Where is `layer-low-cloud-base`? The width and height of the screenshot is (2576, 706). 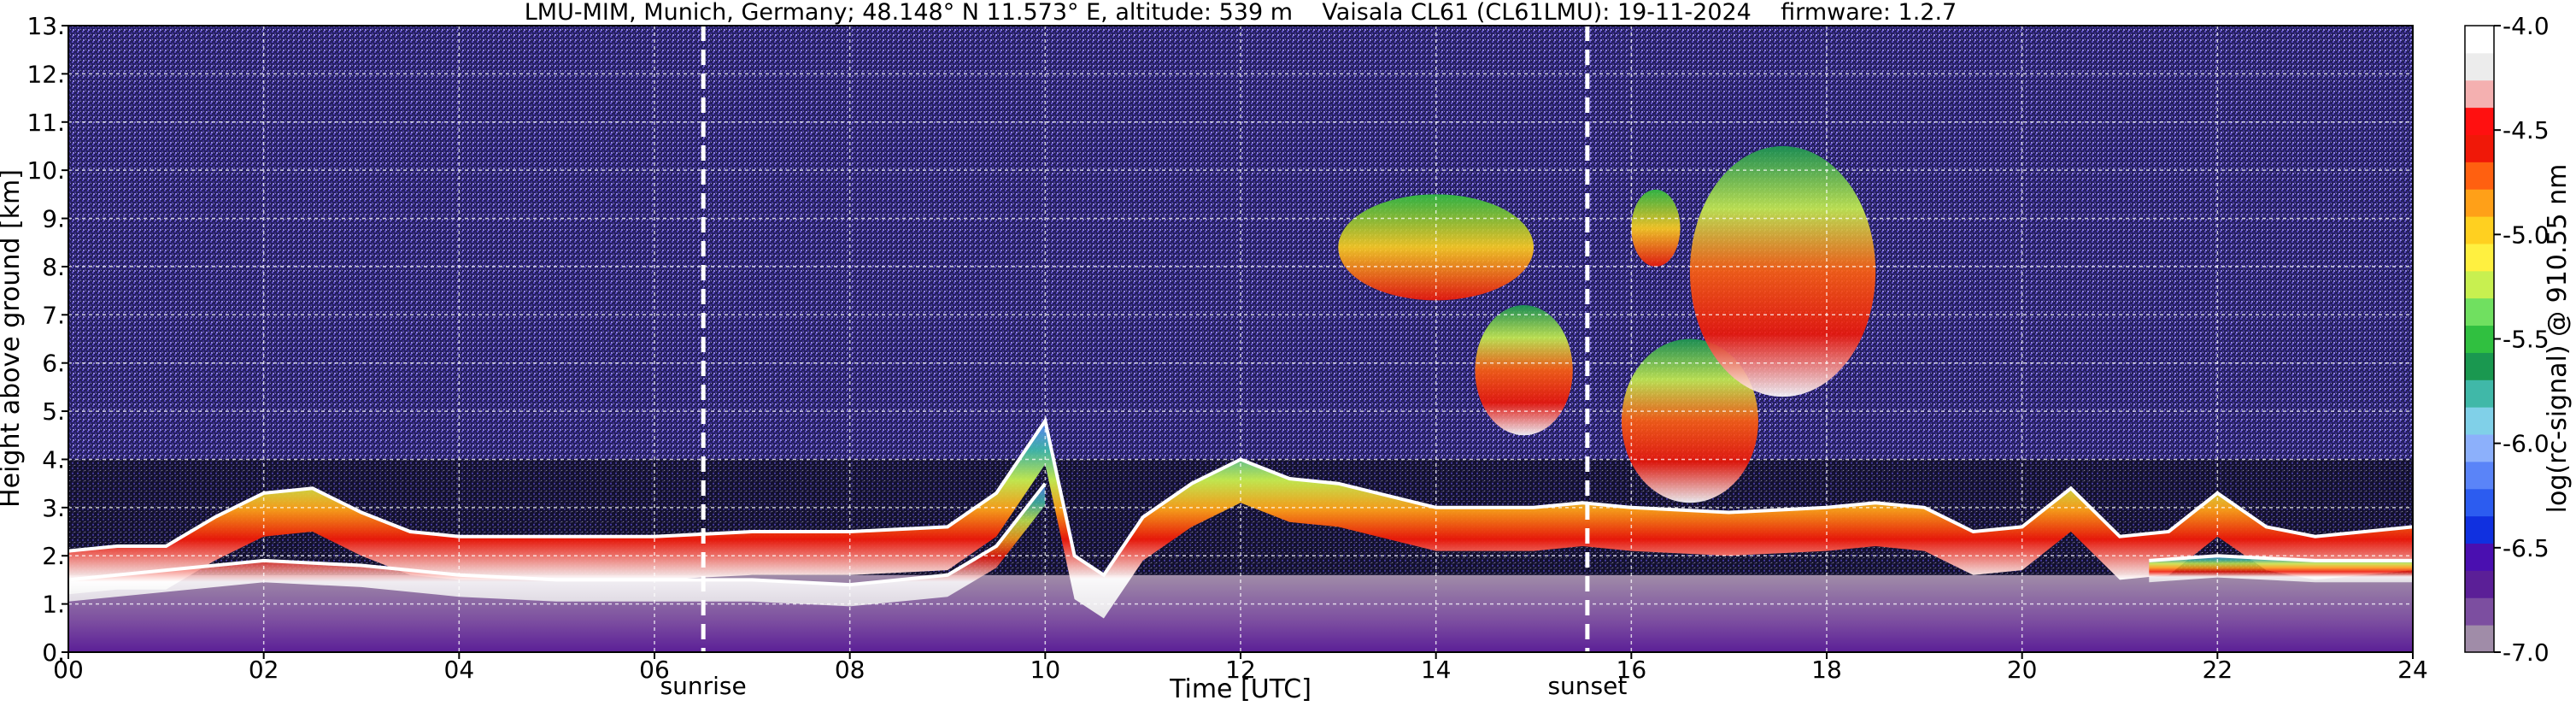
layer-low-cloud-base is located at coordinates (557, 545).